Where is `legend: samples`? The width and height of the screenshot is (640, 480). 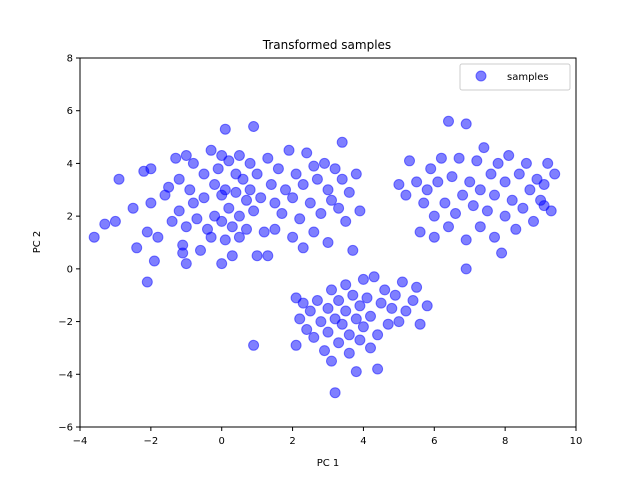 legend: samples is located at coordinates (515, 77).